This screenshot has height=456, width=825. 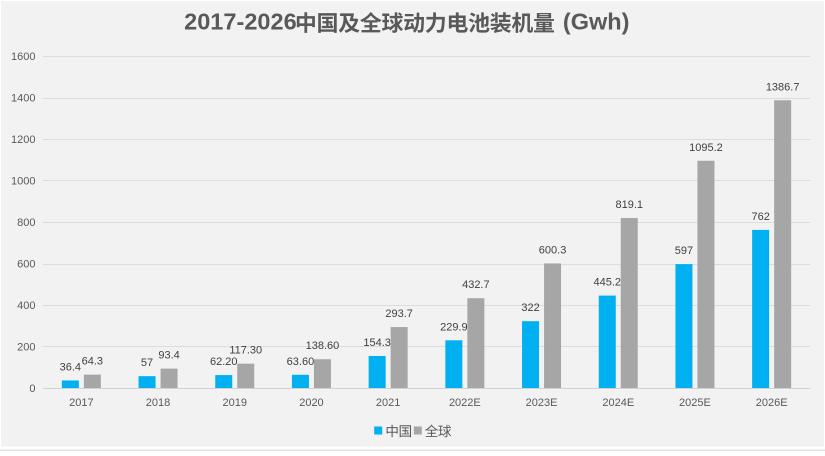 What do you see at coordinates (158, 403) in the screenshot?
I see `svg-text: 2018` at bounding box center [158, 403].